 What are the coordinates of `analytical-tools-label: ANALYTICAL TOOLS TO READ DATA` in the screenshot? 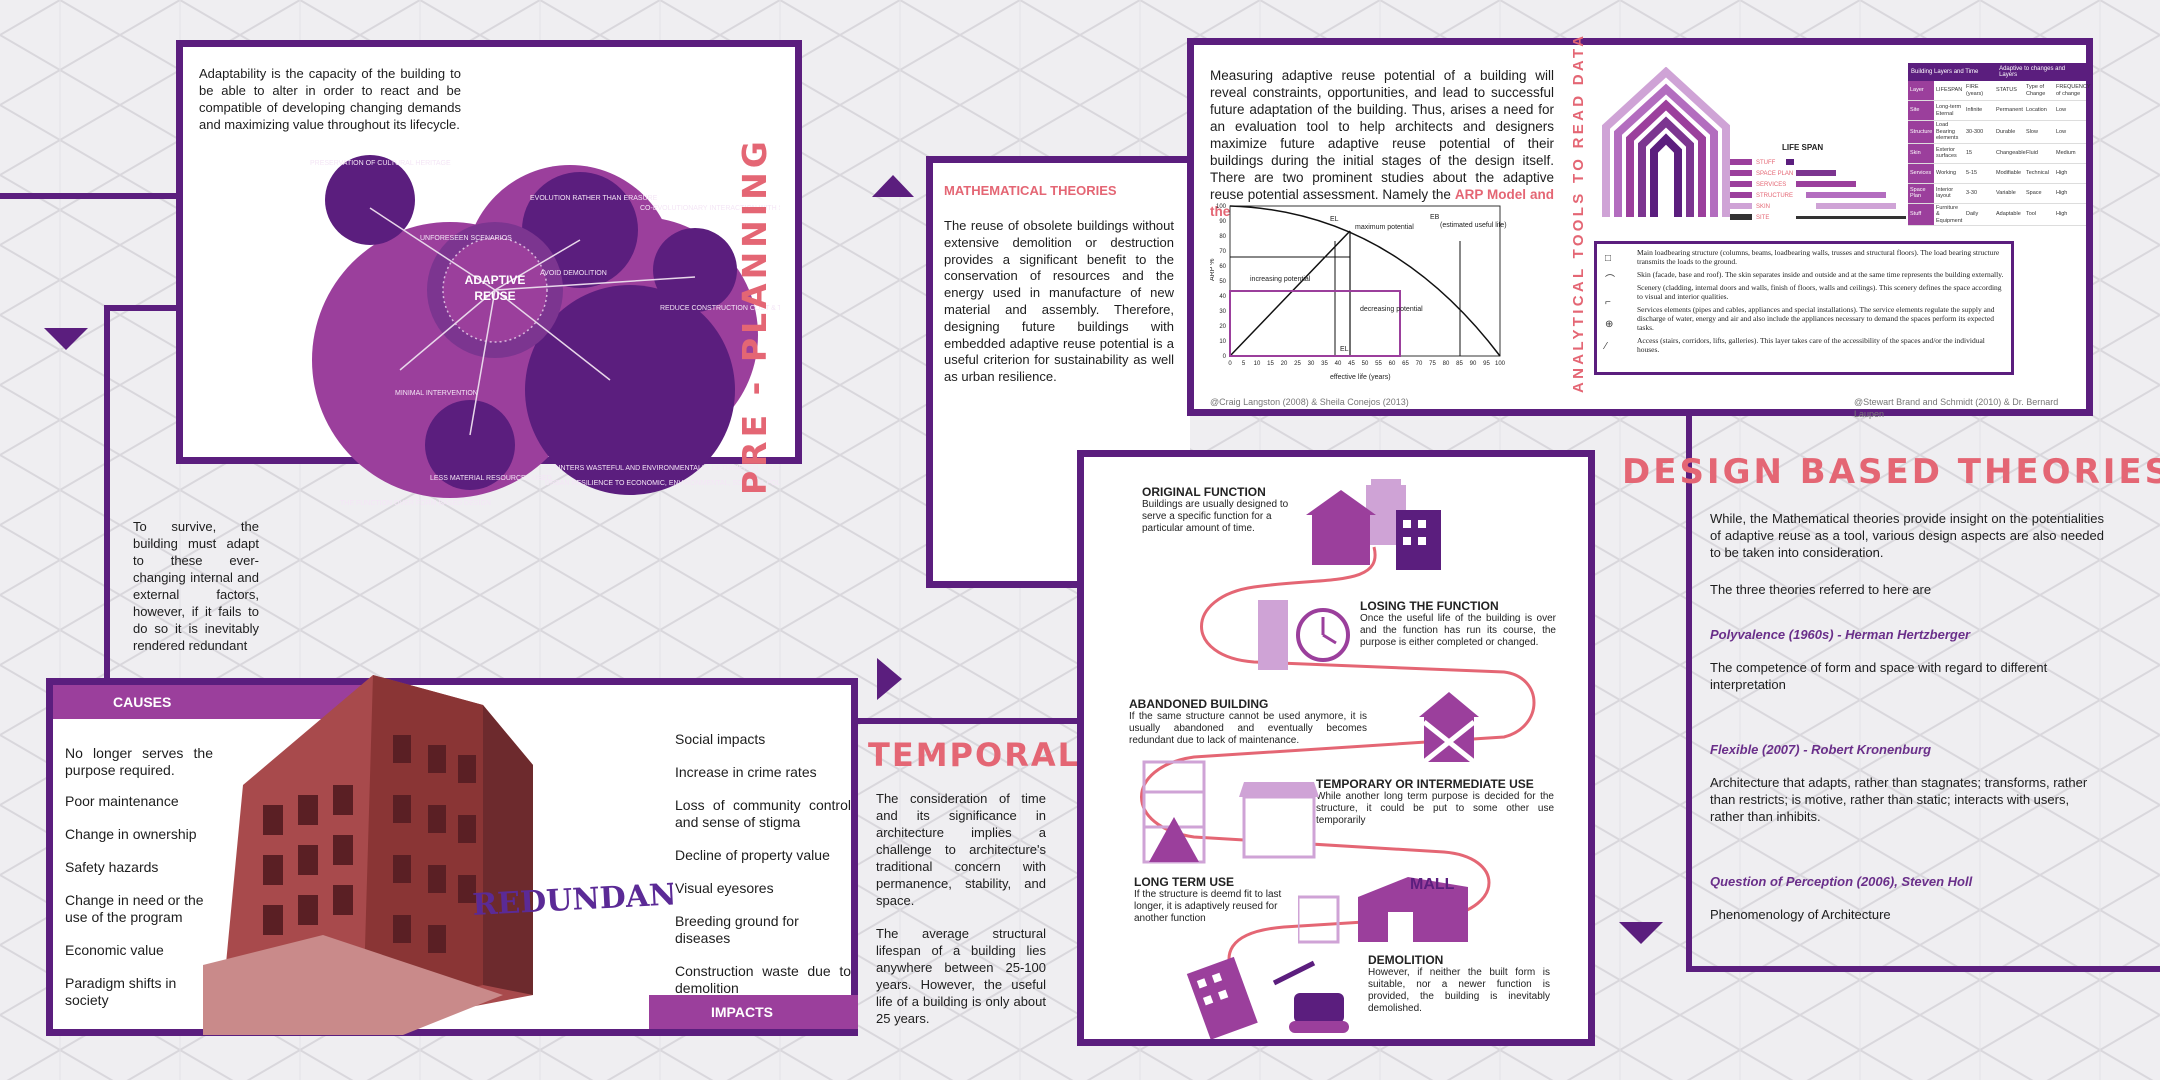 It's located at (1578, 212).